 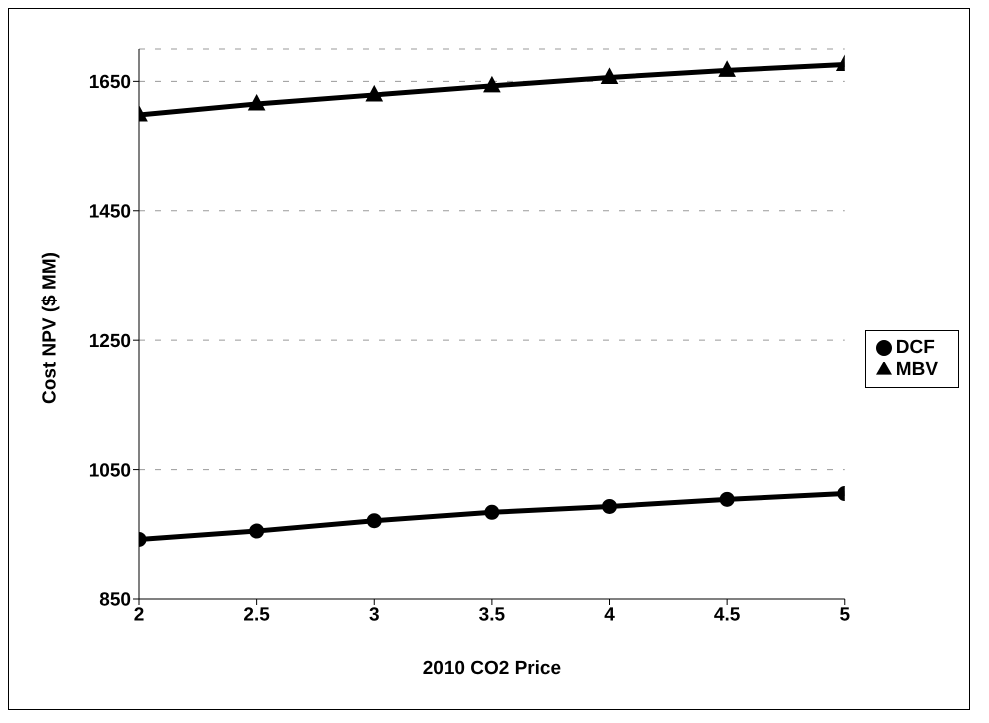 I want to click on x-axis-title: 2010 CO2 Price, so click(x=492, y=668).